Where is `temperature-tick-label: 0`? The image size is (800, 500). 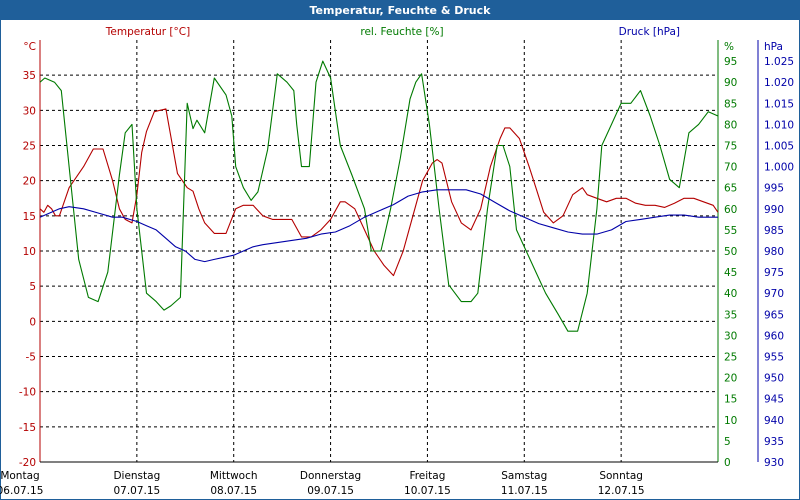
temperature-tick-label: 0 is located at coordinates (32, 322).